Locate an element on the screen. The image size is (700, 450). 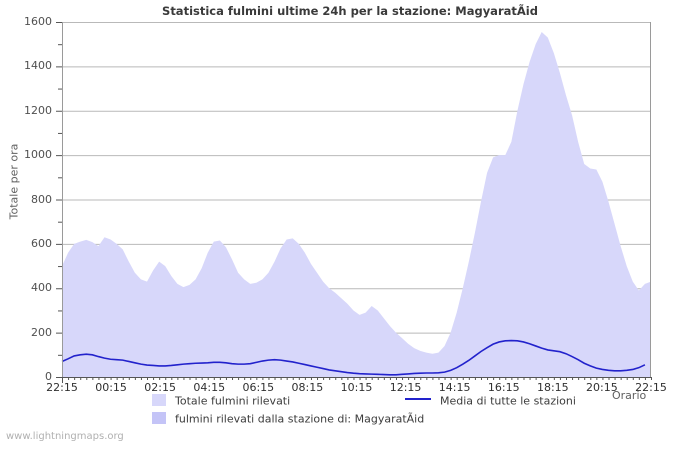
y-tick-label: 400 is located at coordinates (41, 288).